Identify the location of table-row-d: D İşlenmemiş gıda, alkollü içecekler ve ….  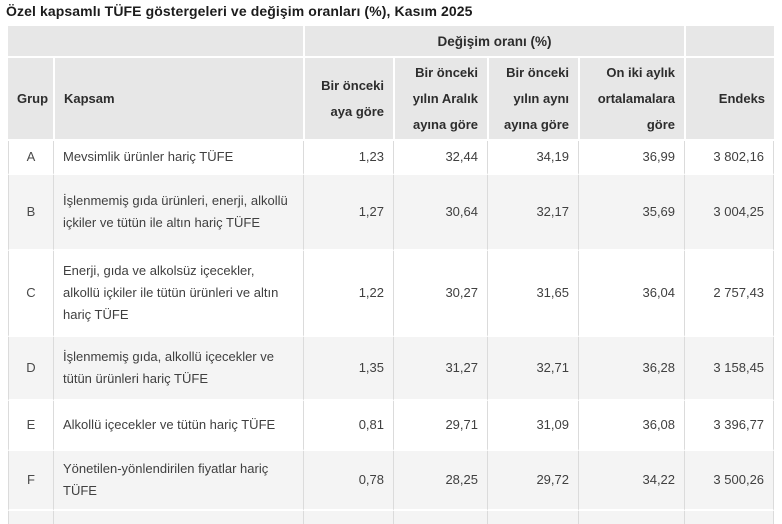
(391, 369).